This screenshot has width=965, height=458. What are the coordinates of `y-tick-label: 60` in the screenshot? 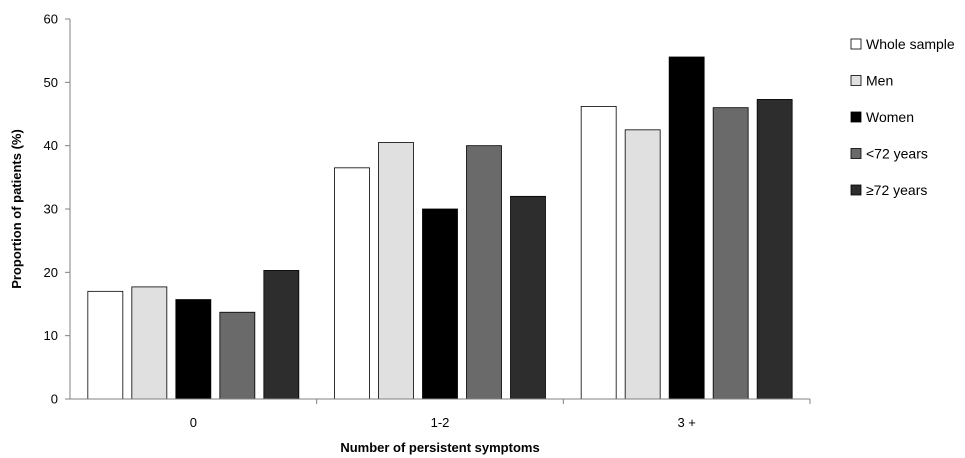 It's located at (51, 19).